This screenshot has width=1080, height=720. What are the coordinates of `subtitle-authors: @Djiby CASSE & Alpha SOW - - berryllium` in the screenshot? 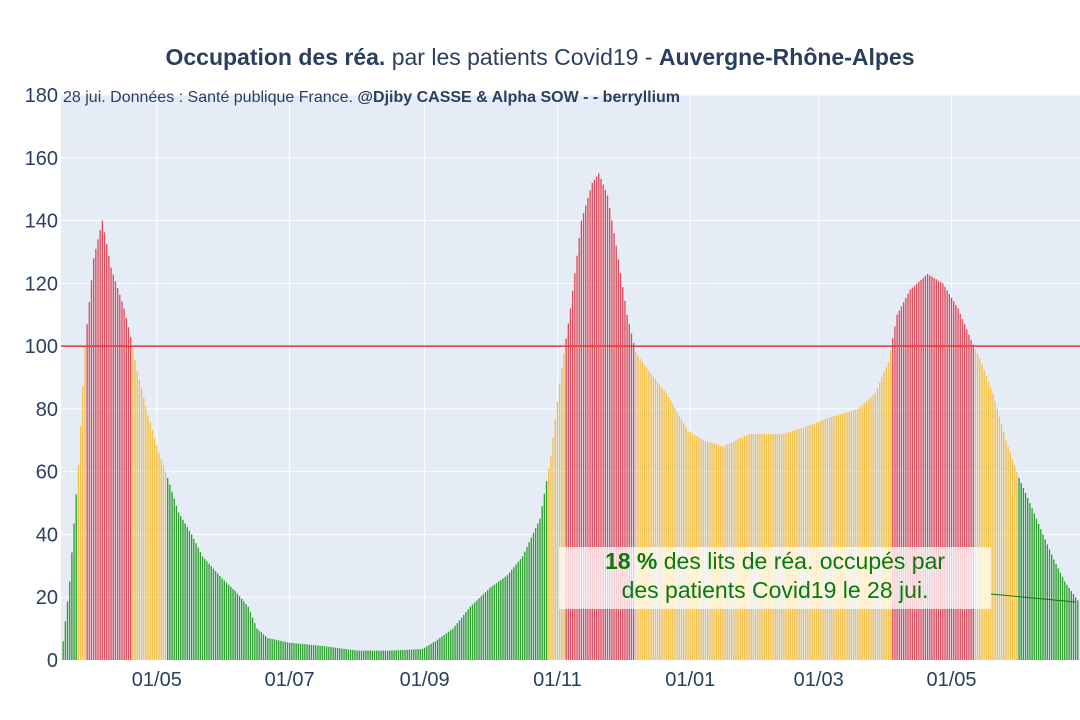 It's located at (519, 97).